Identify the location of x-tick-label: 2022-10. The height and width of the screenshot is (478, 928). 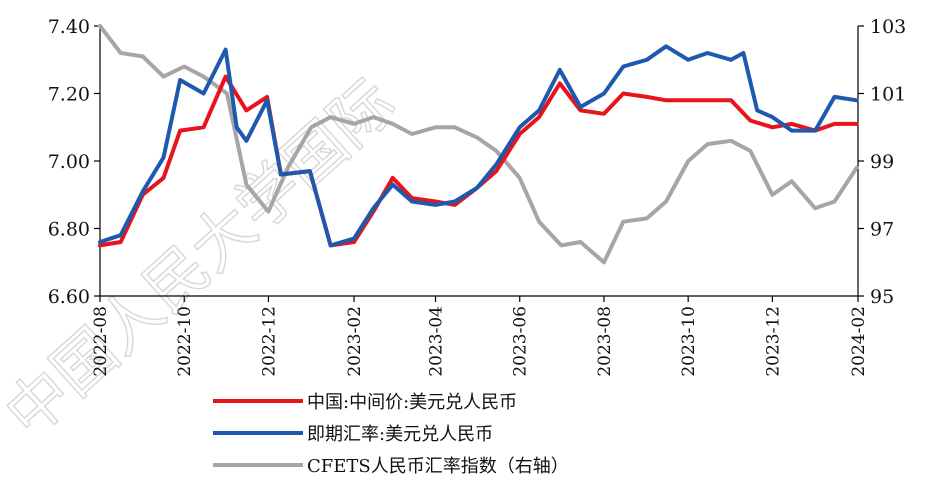
(185, 341).